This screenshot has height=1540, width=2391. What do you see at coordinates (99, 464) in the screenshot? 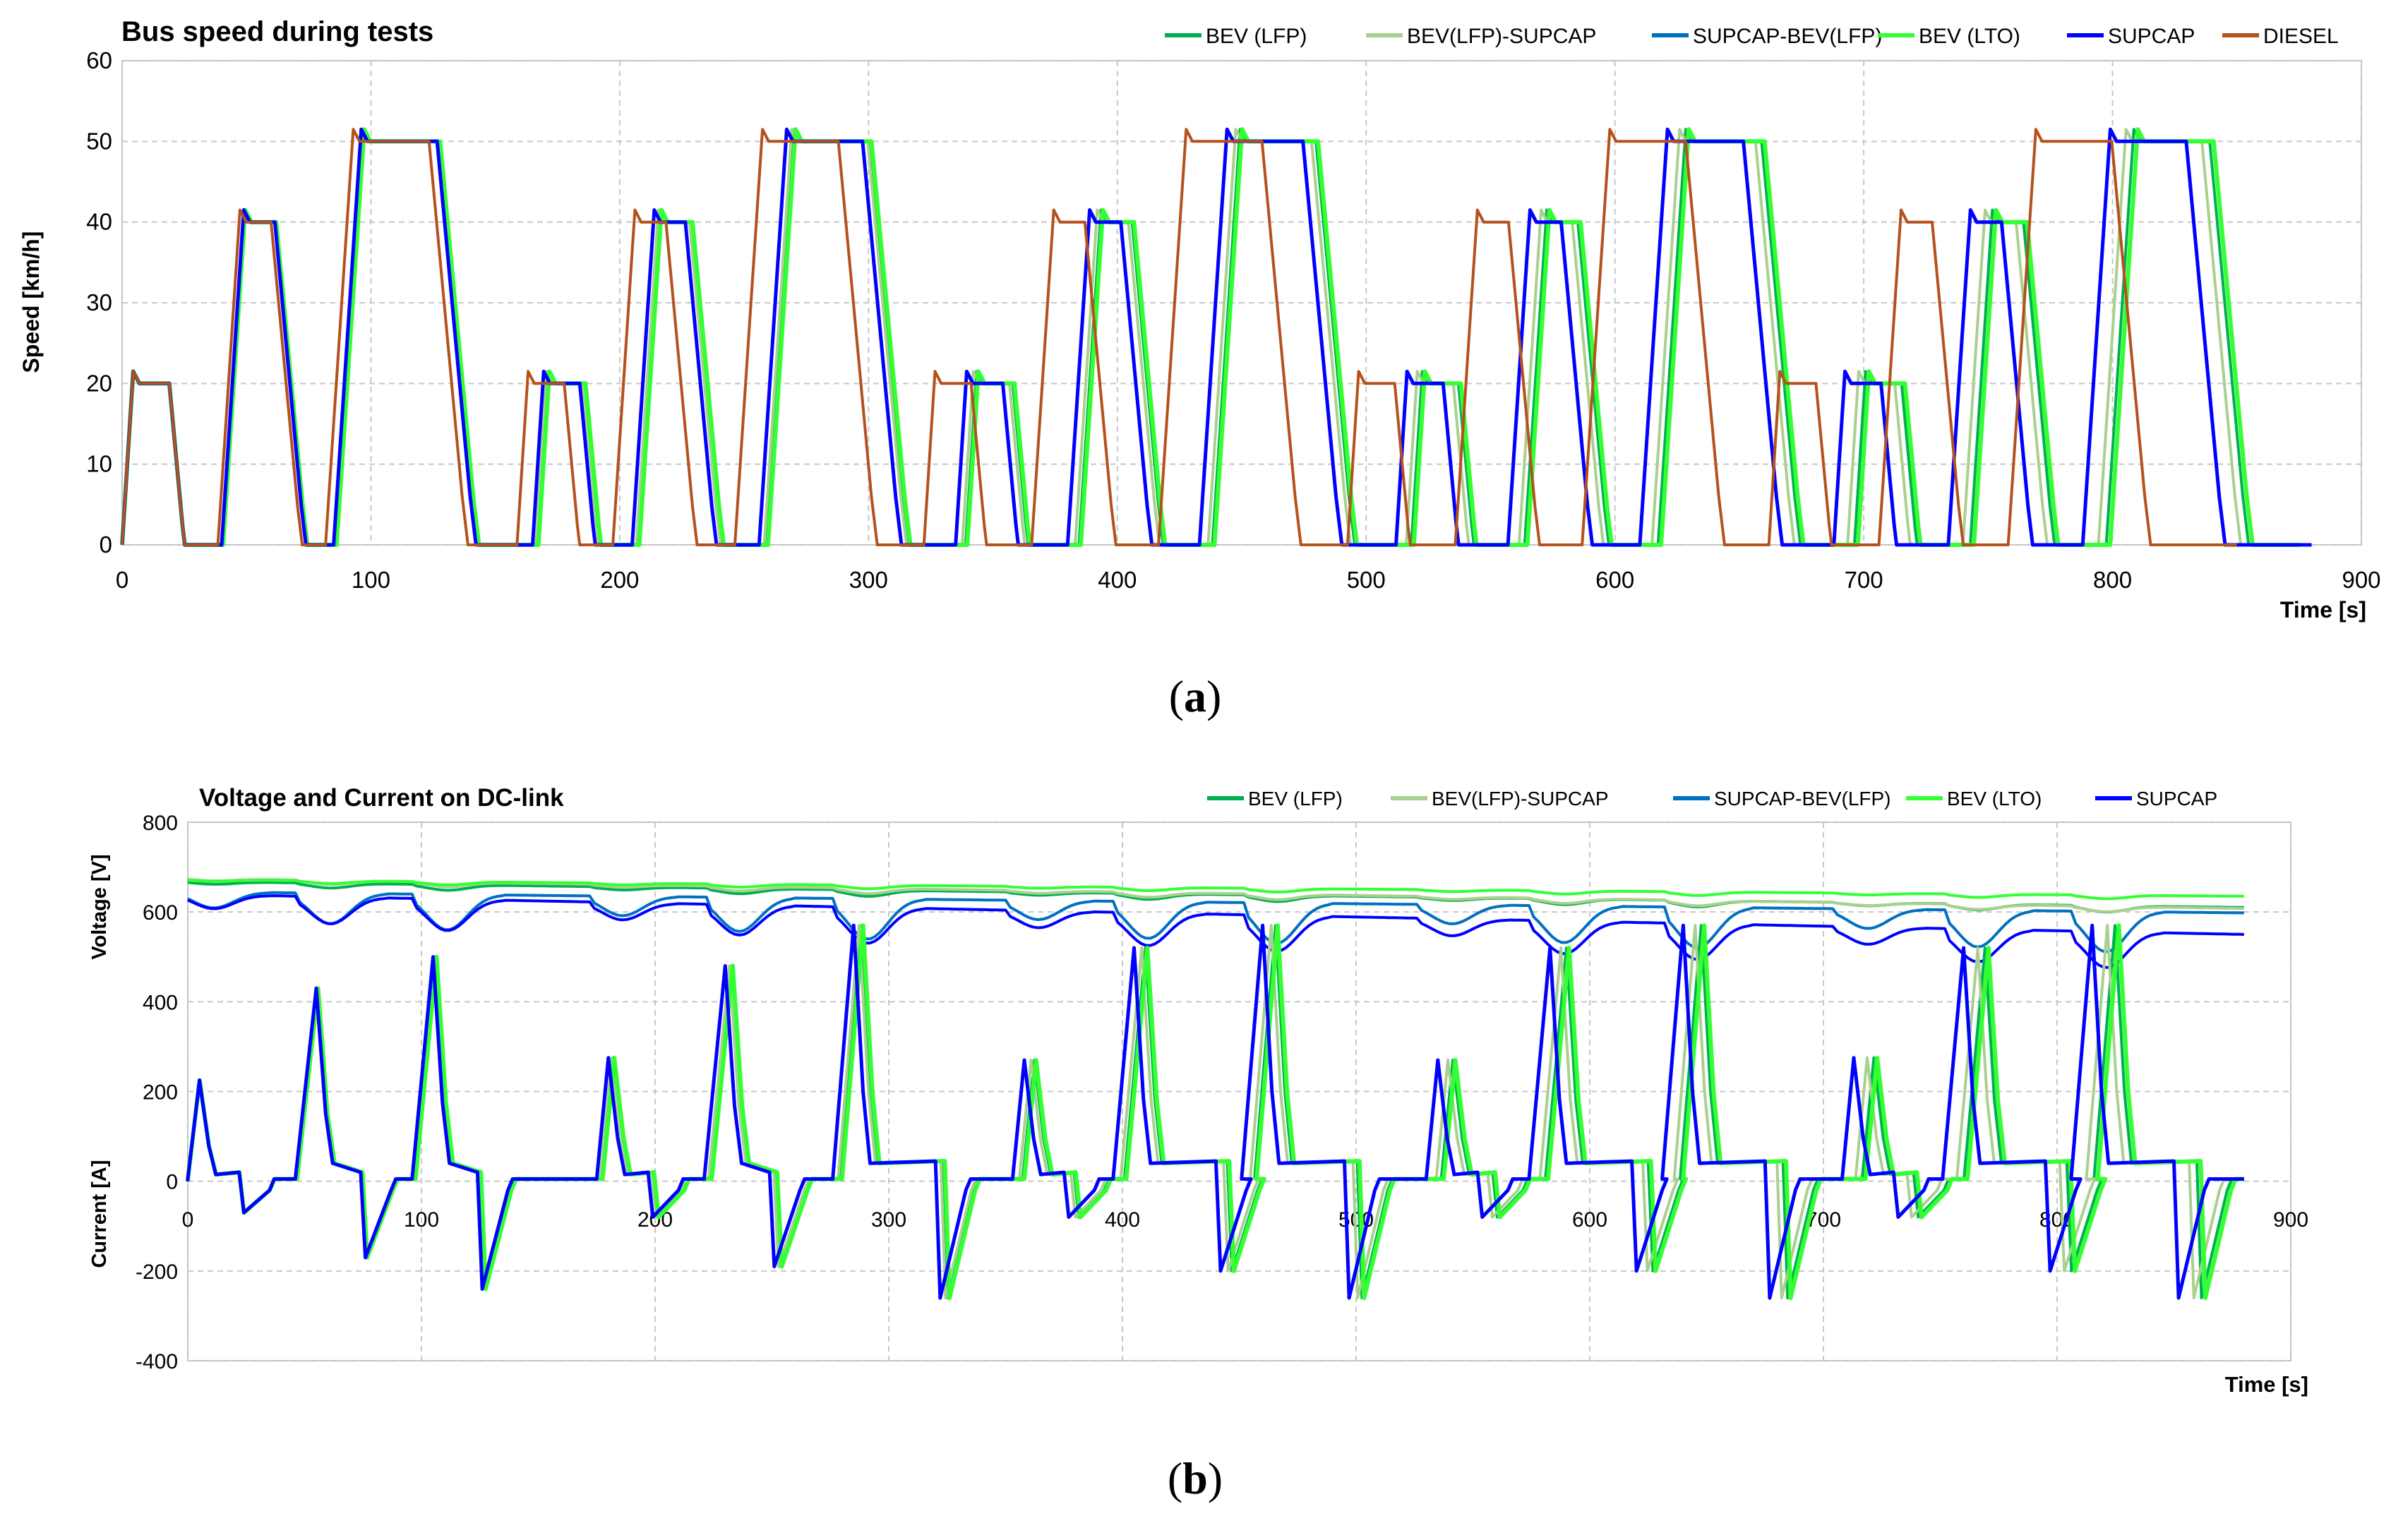
I see `y-tick-label: 10` at bounding box center [99, 464].